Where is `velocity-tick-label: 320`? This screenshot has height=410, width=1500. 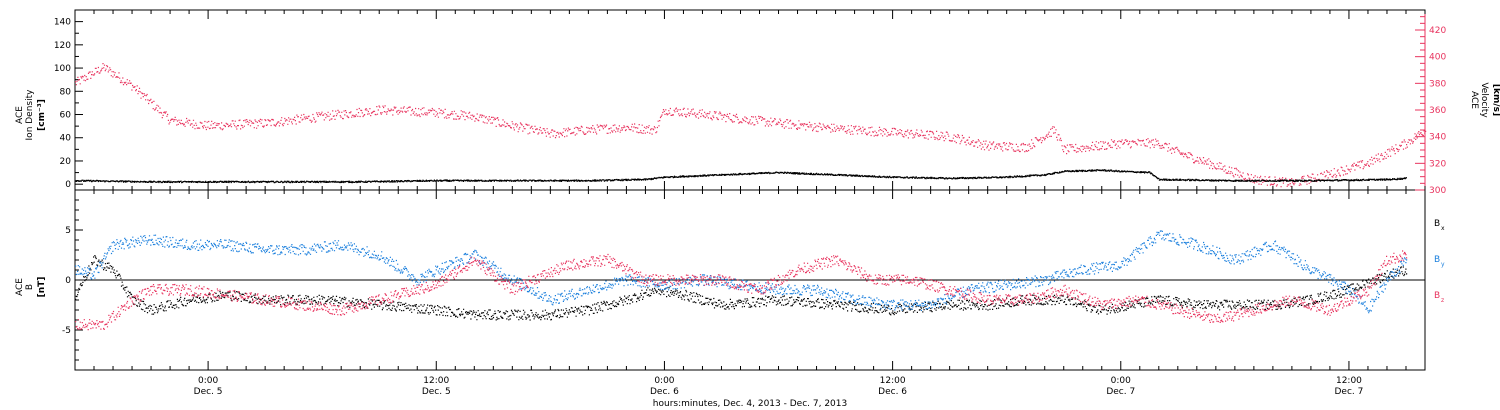 velocity-tick-label: 320 is located at coordinates (1437, 164).